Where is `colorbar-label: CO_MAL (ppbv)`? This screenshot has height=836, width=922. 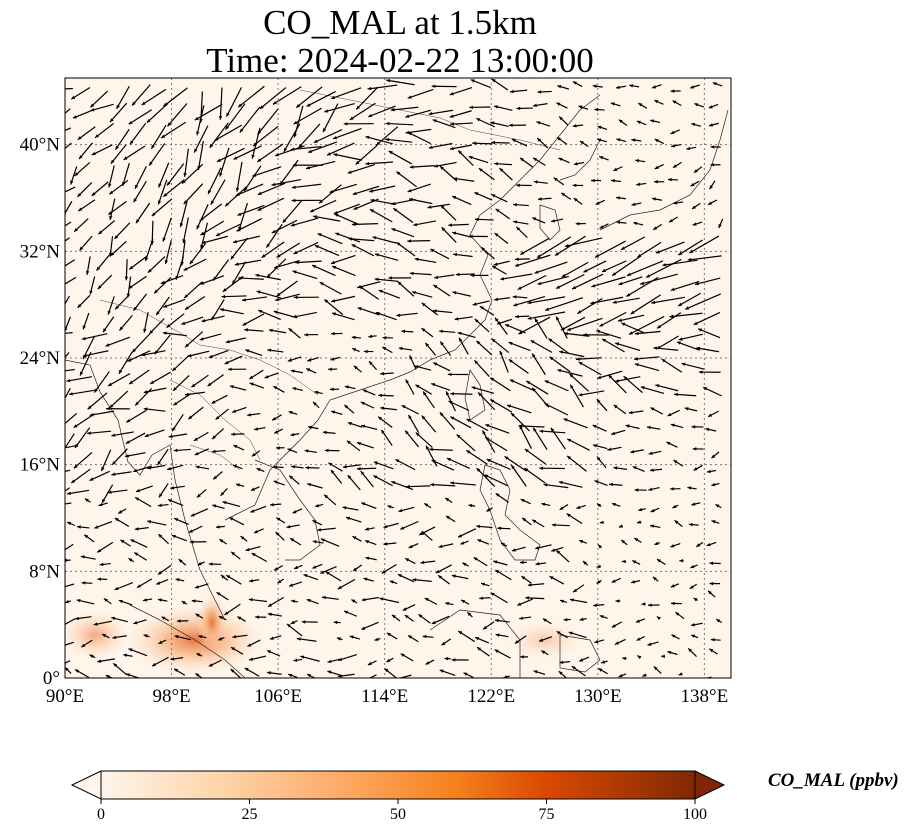 colorbar-label: CO_MAL (ppbv) is located at coordinates (833, 780).